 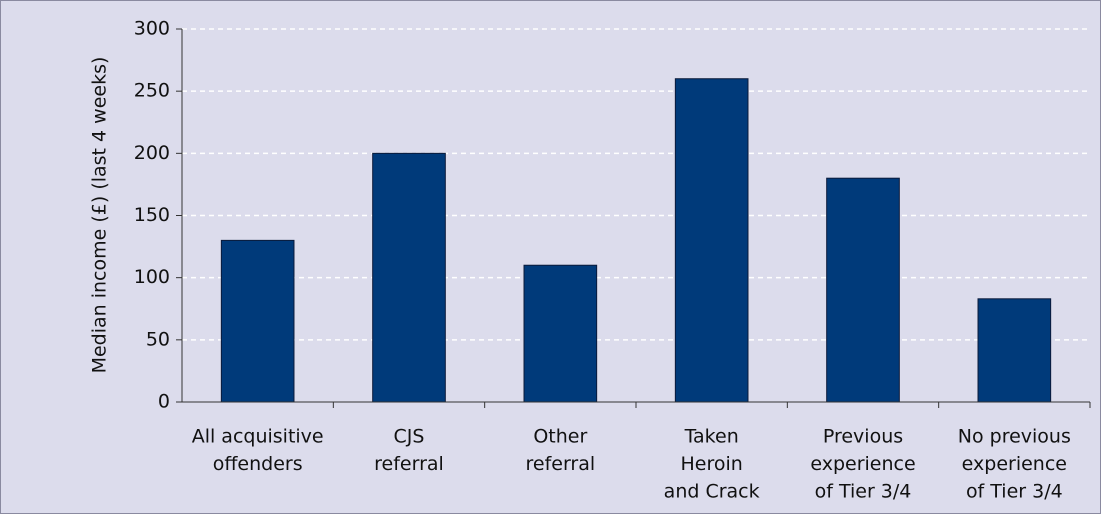 What do you see at coordinates (712, 492) in the screenshot?
I see `x-tick-label: and Crack` at bounding box center [712, 492].